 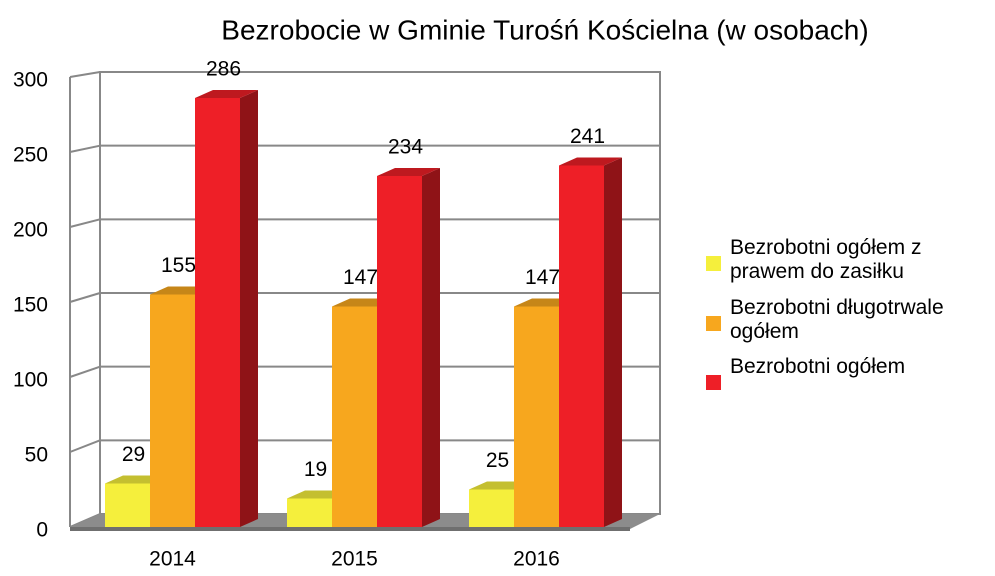 I want to click on data-label: 241, so click(x=587, y=136).